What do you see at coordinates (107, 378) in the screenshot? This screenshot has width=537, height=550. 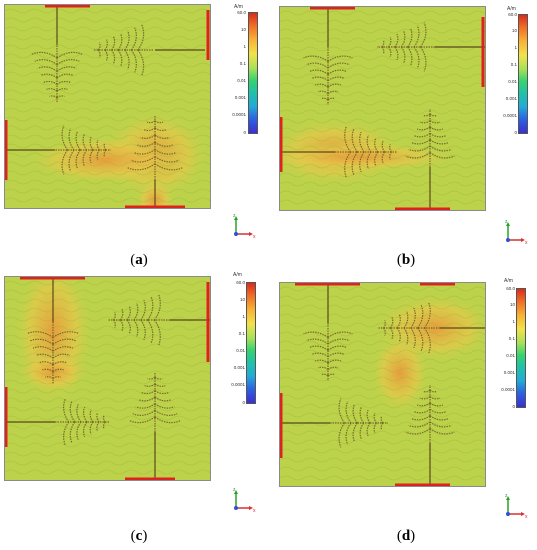 I see `field-plot-c` at bounding box center [107, 378].